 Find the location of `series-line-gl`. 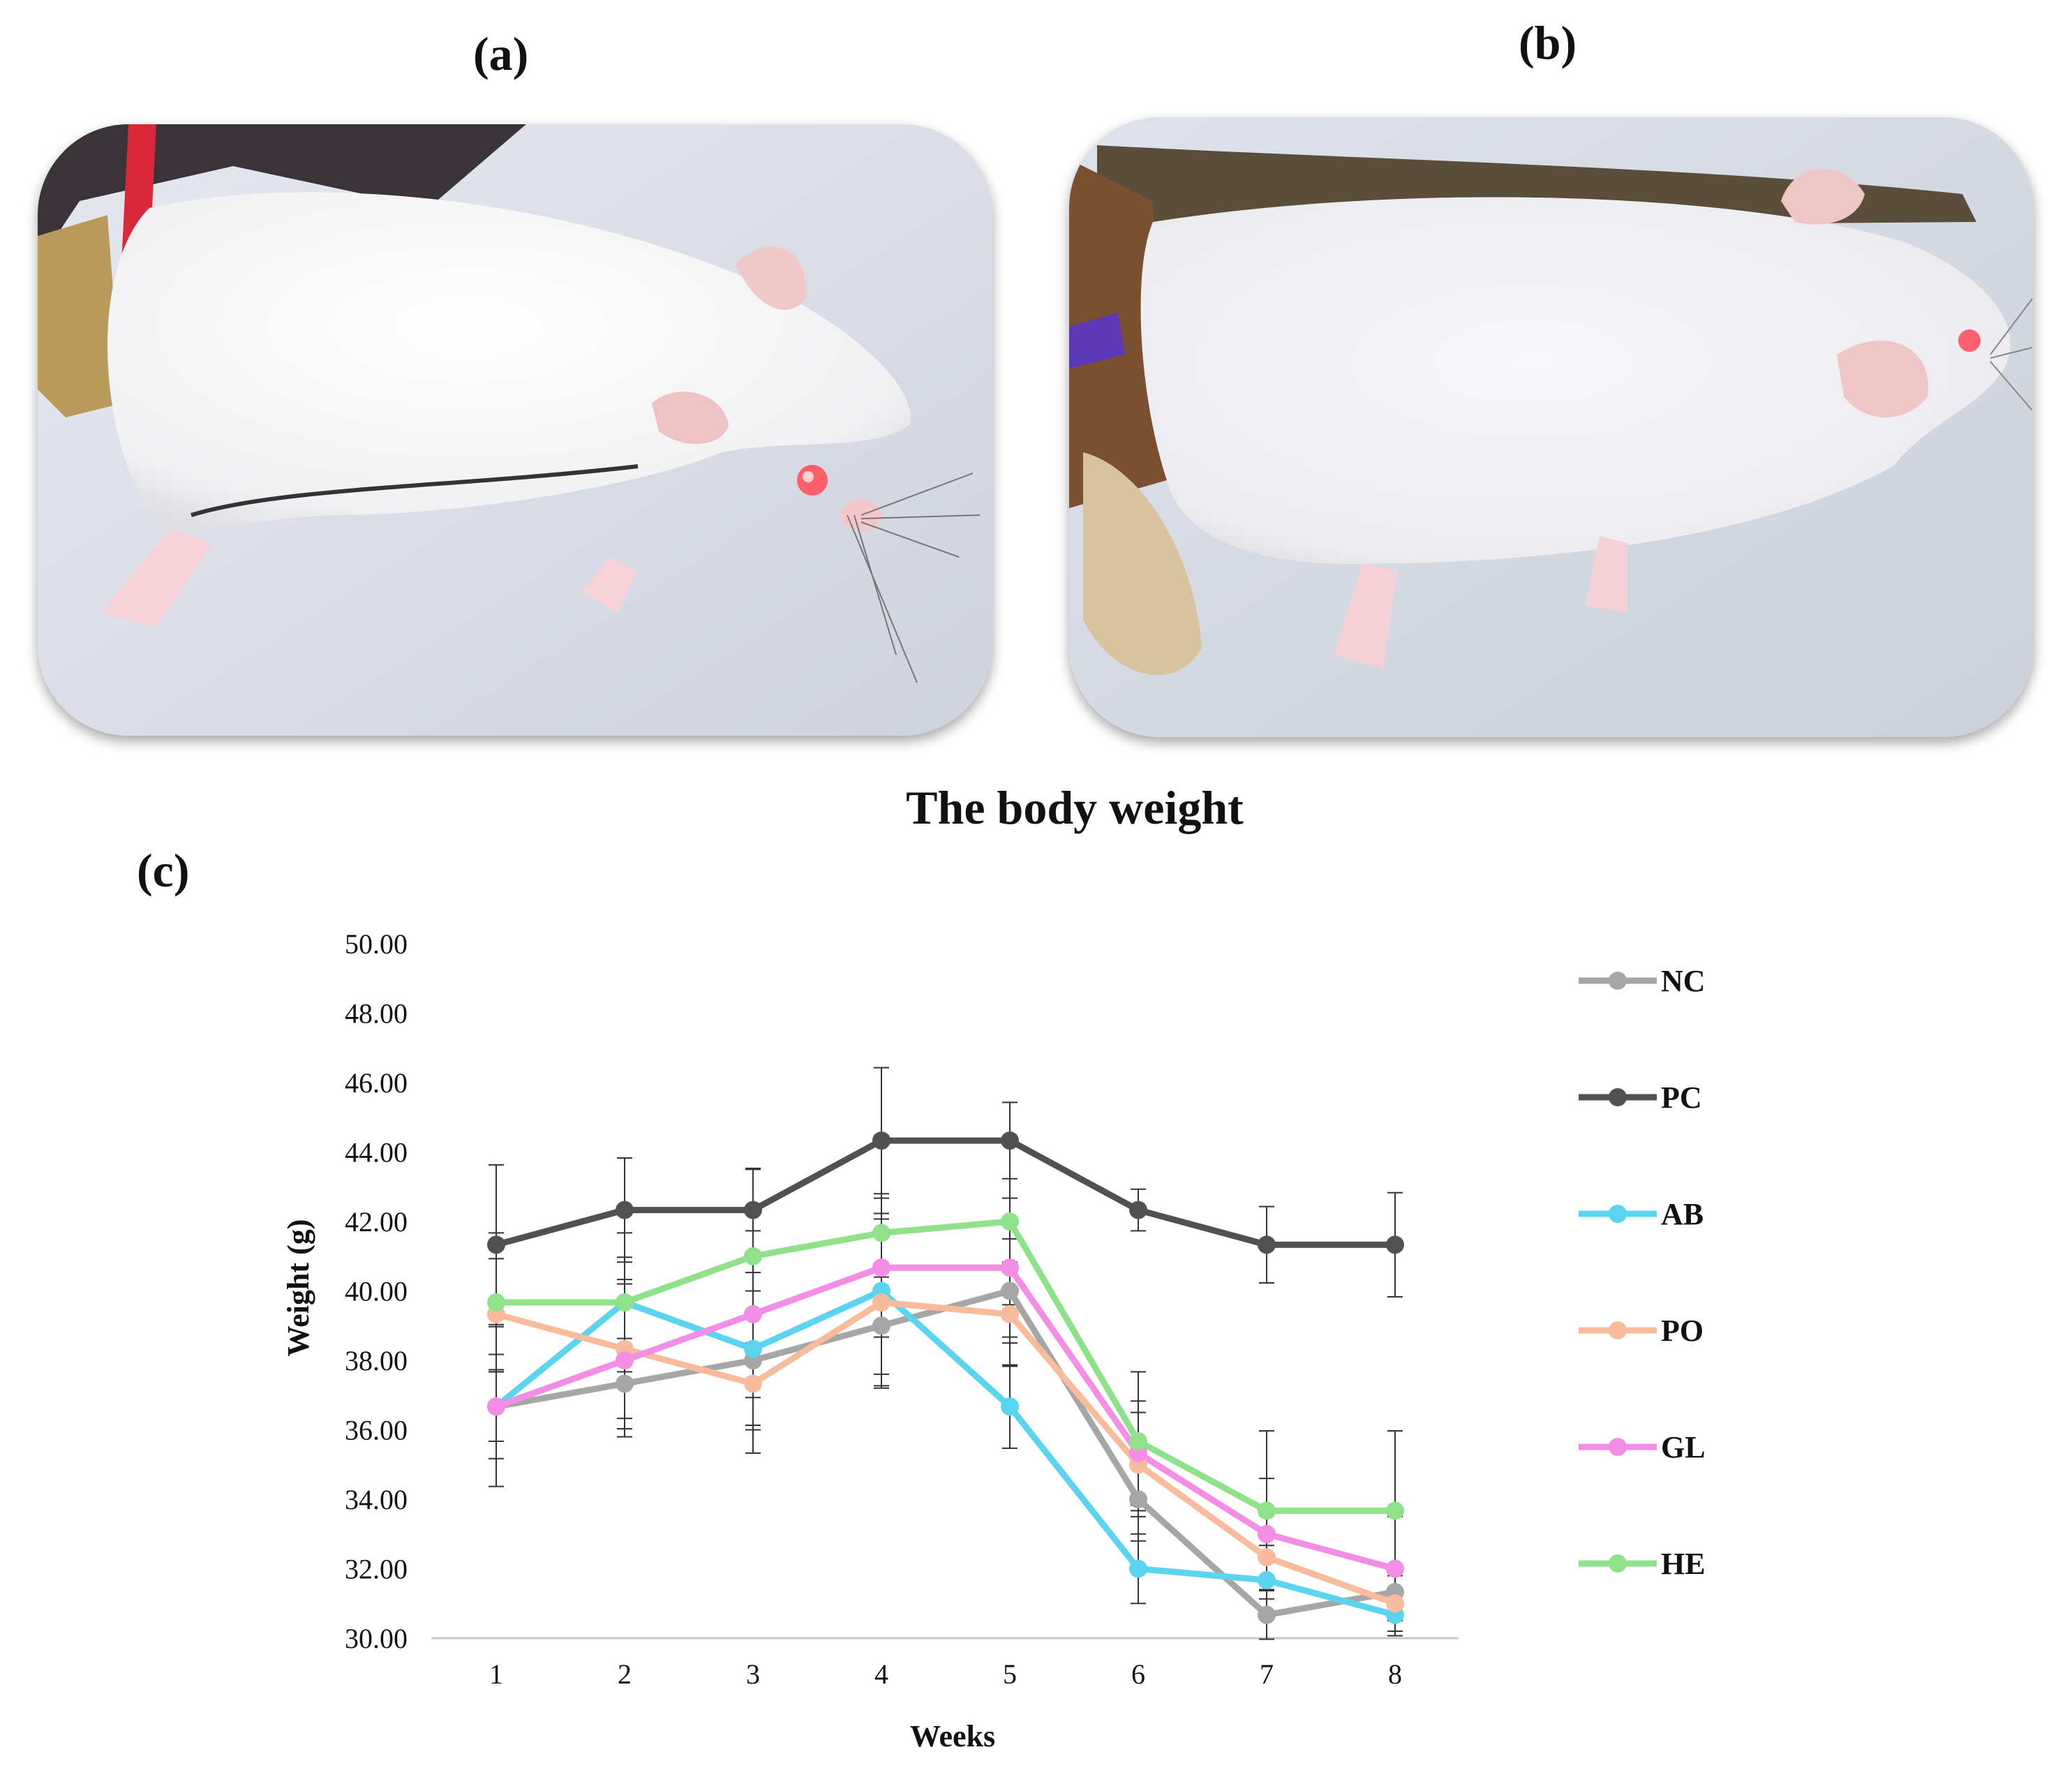

series-line-gl is located at coordinates (946, 1418).